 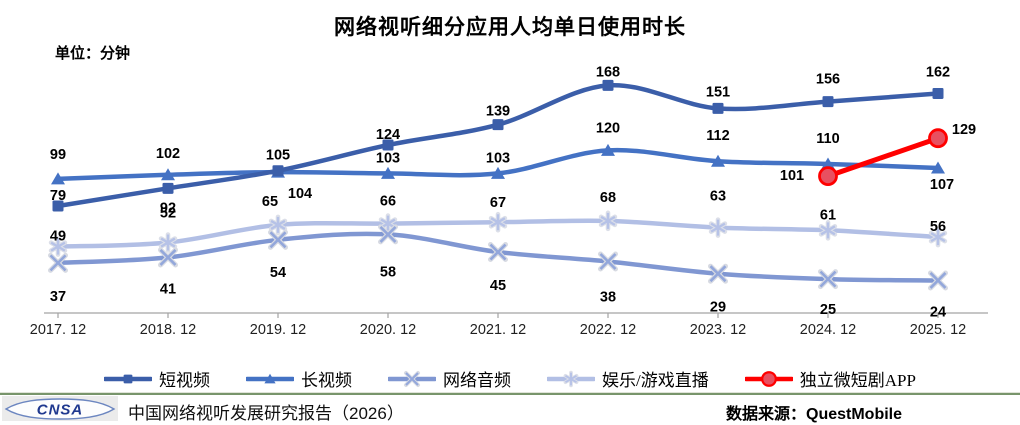 I want to click on x-axis-label: 2023. 12, so click(x=718, y=330).